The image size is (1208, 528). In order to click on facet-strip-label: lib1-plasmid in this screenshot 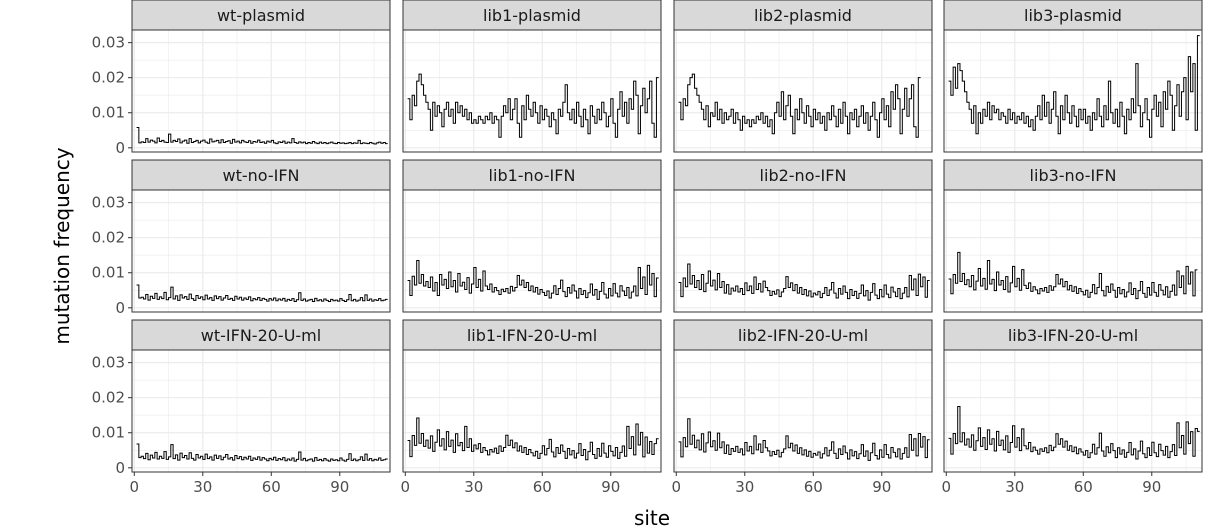, I will do `click(532, 15)`.